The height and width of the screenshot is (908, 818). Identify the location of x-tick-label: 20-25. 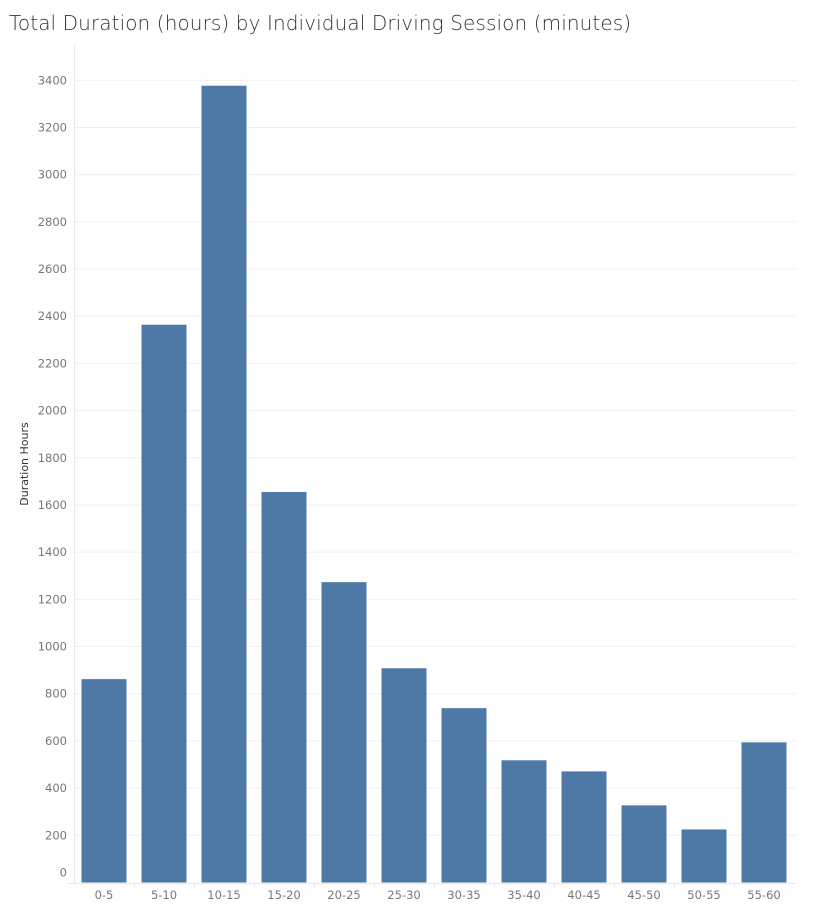
(343, 895).